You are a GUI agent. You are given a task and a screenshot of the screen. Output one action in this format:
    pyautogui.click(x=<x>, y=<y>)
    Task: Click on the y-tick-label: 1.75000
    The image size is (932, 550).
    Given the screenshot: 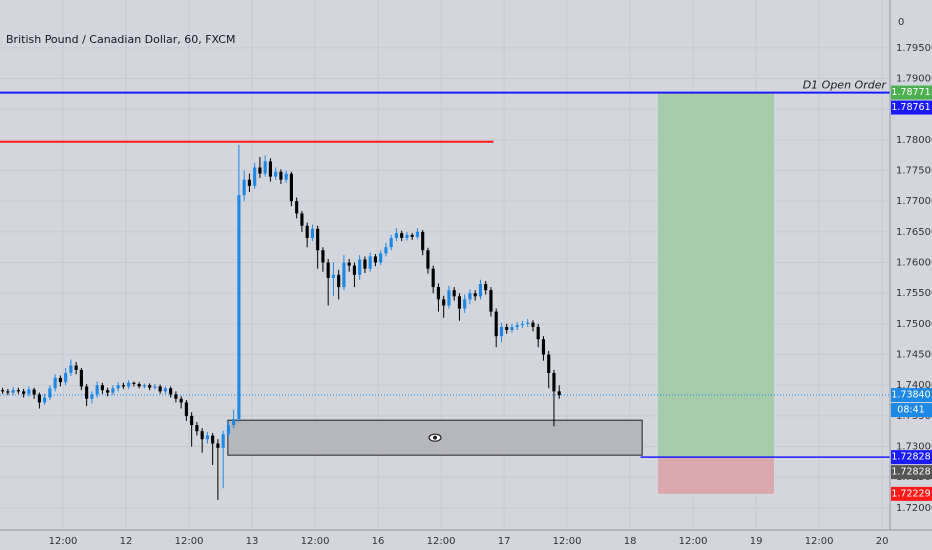 What is the action you would take?
    pyautogui.click(x=914, y=324)
    